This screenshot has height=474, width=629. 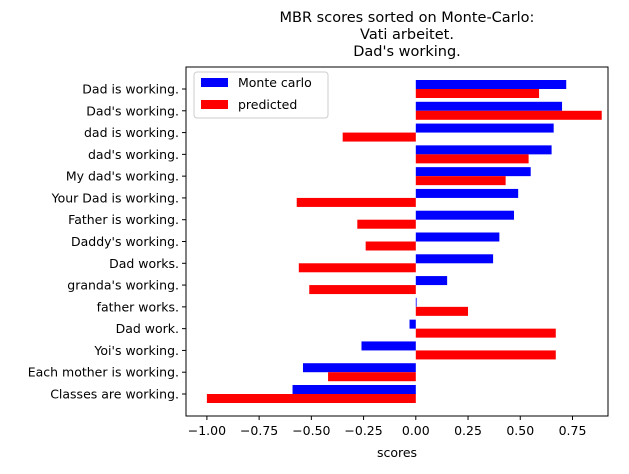 What do you see at coordinates (144, 263) in the screenshot?
I see `y-tick-label: Dad works.` at bounding box center [144, 263].